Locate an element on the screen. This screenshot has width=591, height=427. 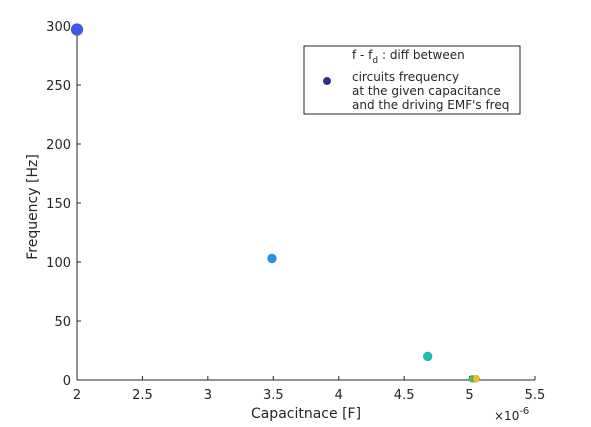
x-axis-multiplier: ×10⁻⁶ is located at coordinates (511, 414).